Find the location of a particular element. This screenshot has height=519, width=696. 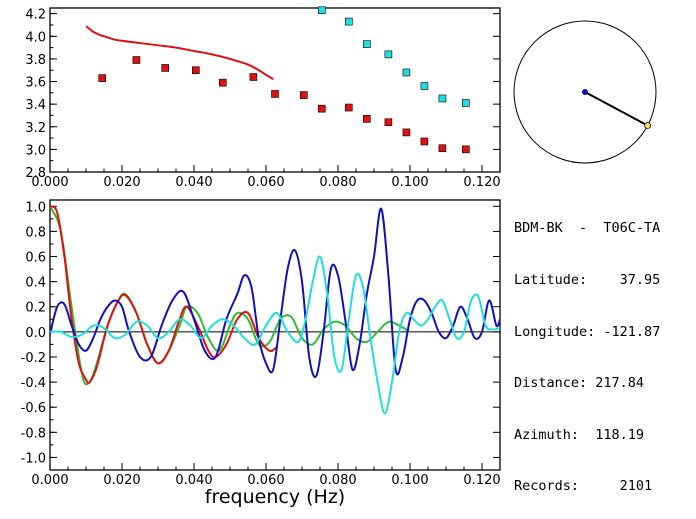

azimuth-line is located at coordinates (616, 109).